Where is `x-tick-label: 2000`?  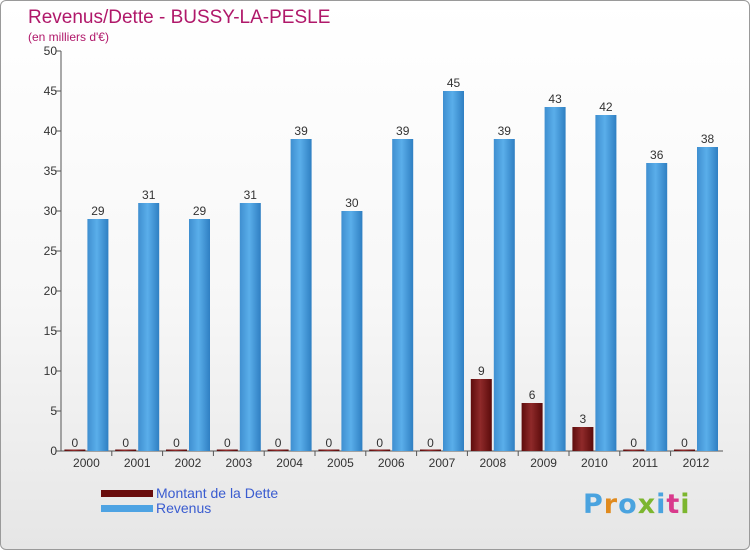
x-tick-label: 2000 is located at coordinates (86, 463).